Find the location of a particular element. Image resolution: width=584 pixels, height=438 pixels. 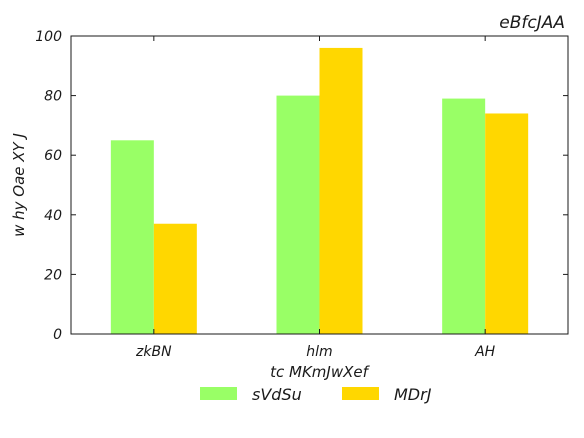

bar-sVdSu-hlm is located at coordinates (298, 214).